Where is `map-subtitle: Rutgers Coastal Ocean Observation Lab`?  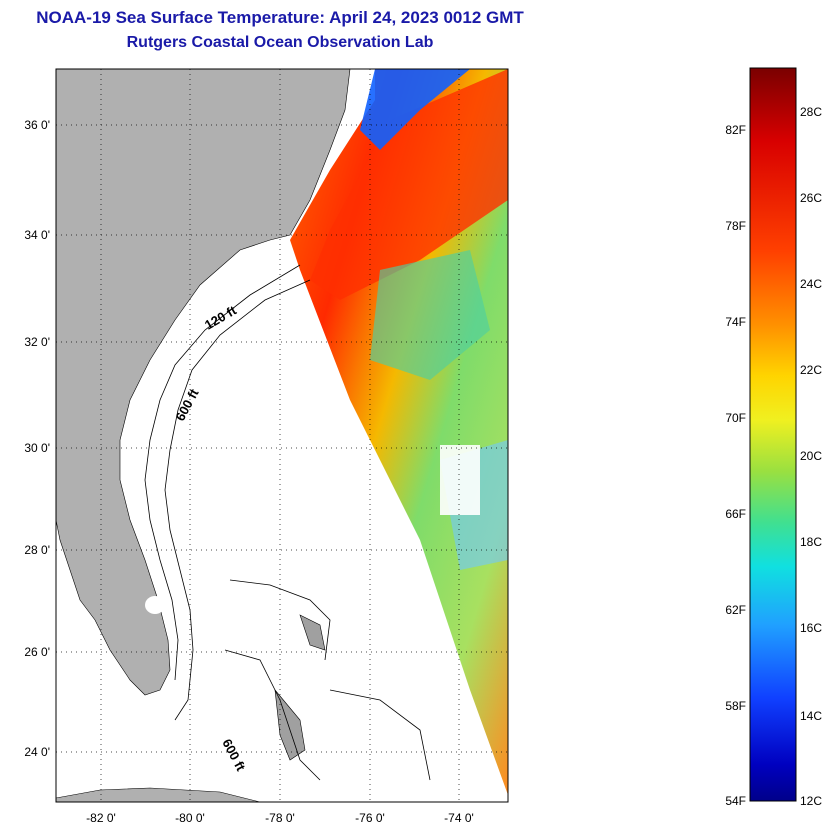 map-subtitle: Rutgers Coastal Ocean Observation Lab is located at coordinates (280, 42).